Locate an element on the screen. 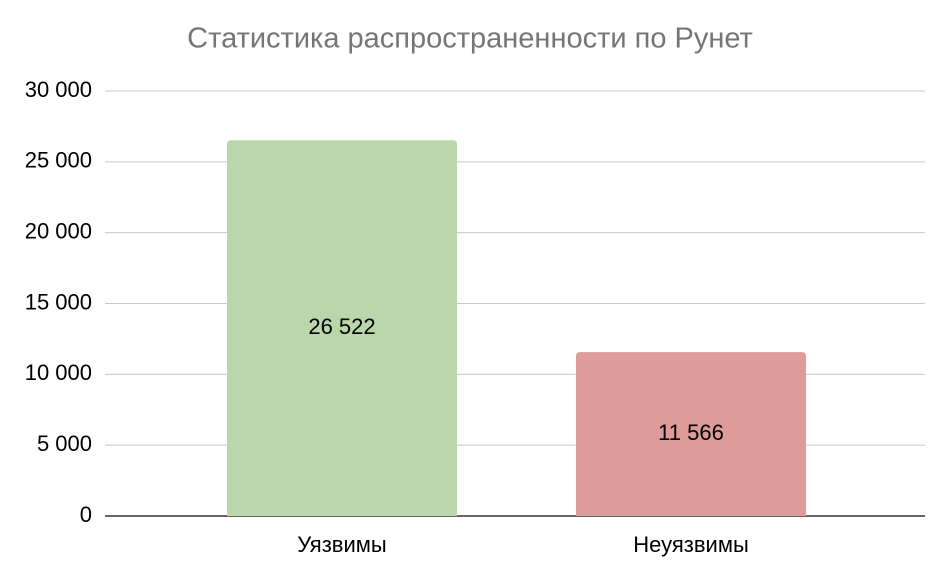  y-tick-label: 30 000 is located at coordinates (58, 89).